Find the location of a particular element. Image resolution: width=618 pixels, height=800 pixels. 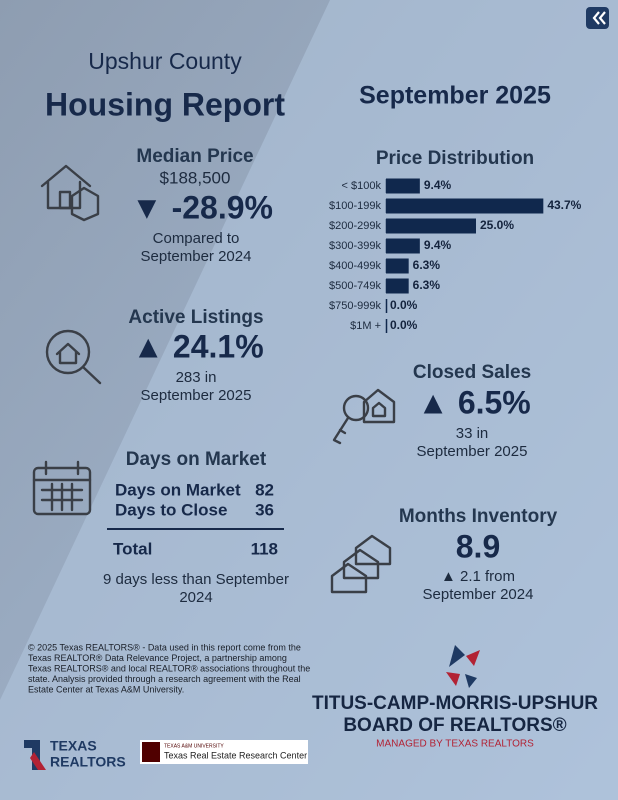

county: Upshur County is located at coordinates (165, 61).